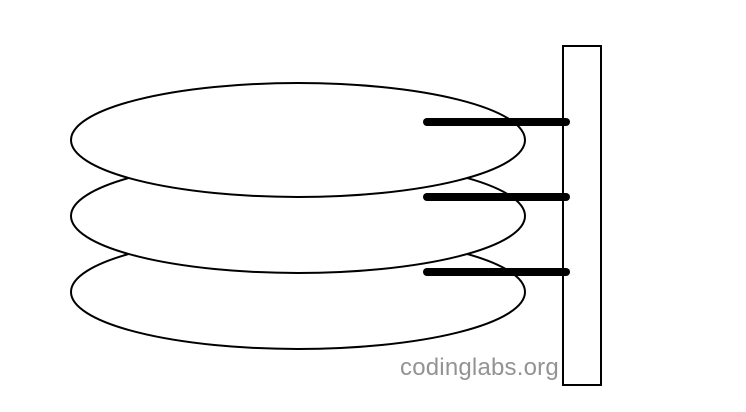 The height and width of the screenshot is (412, 746). I want to click on watermark-text: codinglabs.org, so click(479, 367).